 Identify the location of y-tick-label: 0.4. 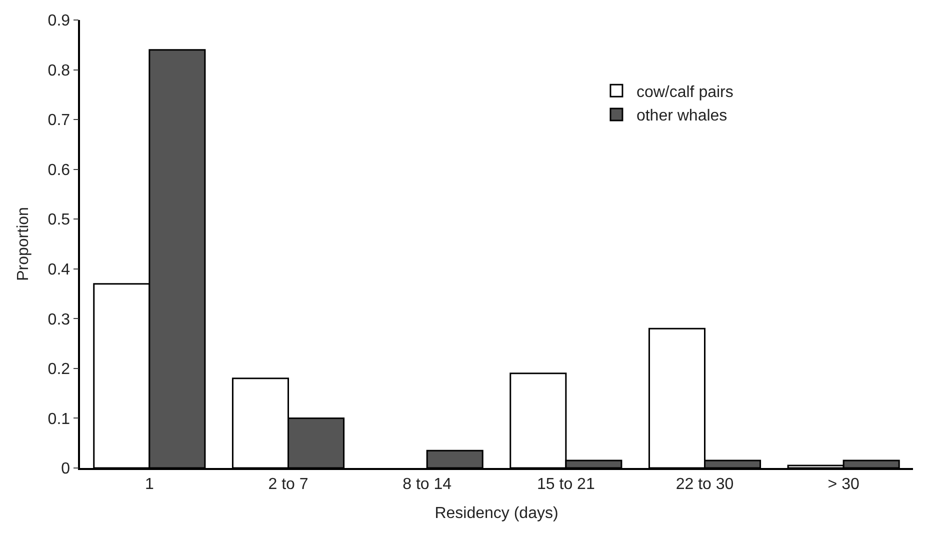
(59, 269).